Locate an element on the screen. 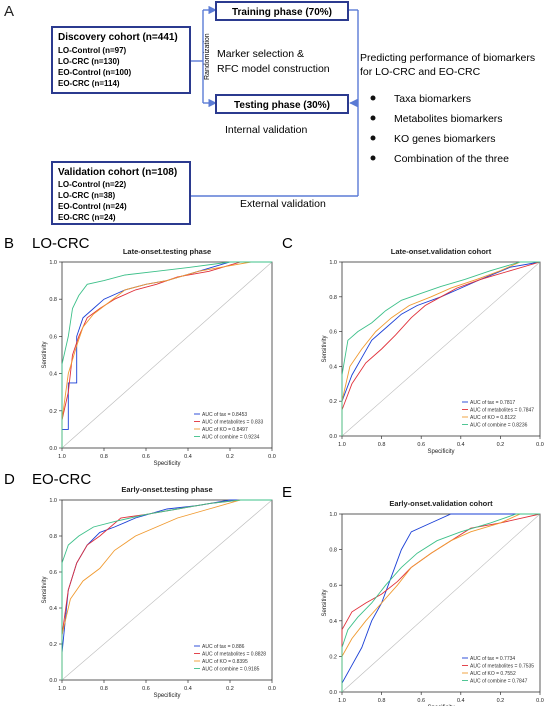 This screenshot has height=711, width=554. x-tick-label: 0.8 is located at coordinates (104, 689).